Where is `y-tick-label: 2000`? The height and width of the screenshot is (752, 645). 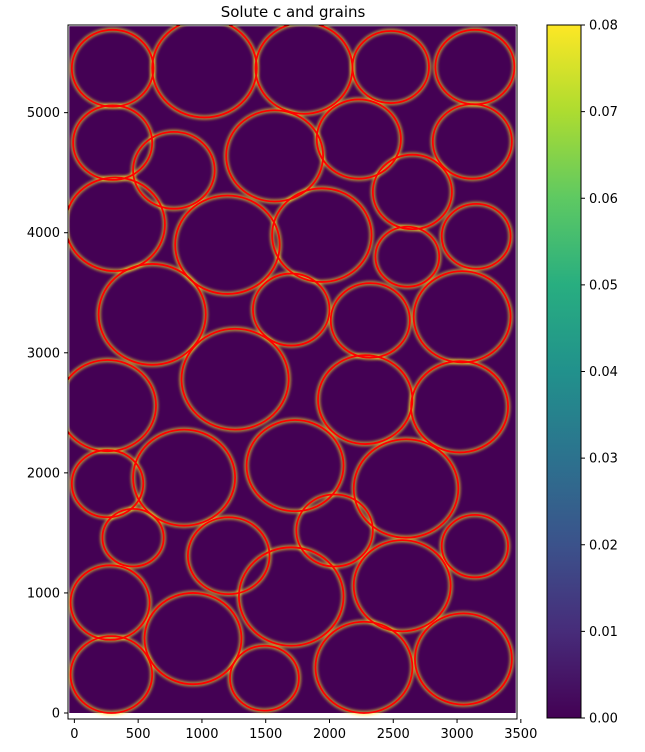 y-tick-label: 2000 is located at coordinates (43, 473).